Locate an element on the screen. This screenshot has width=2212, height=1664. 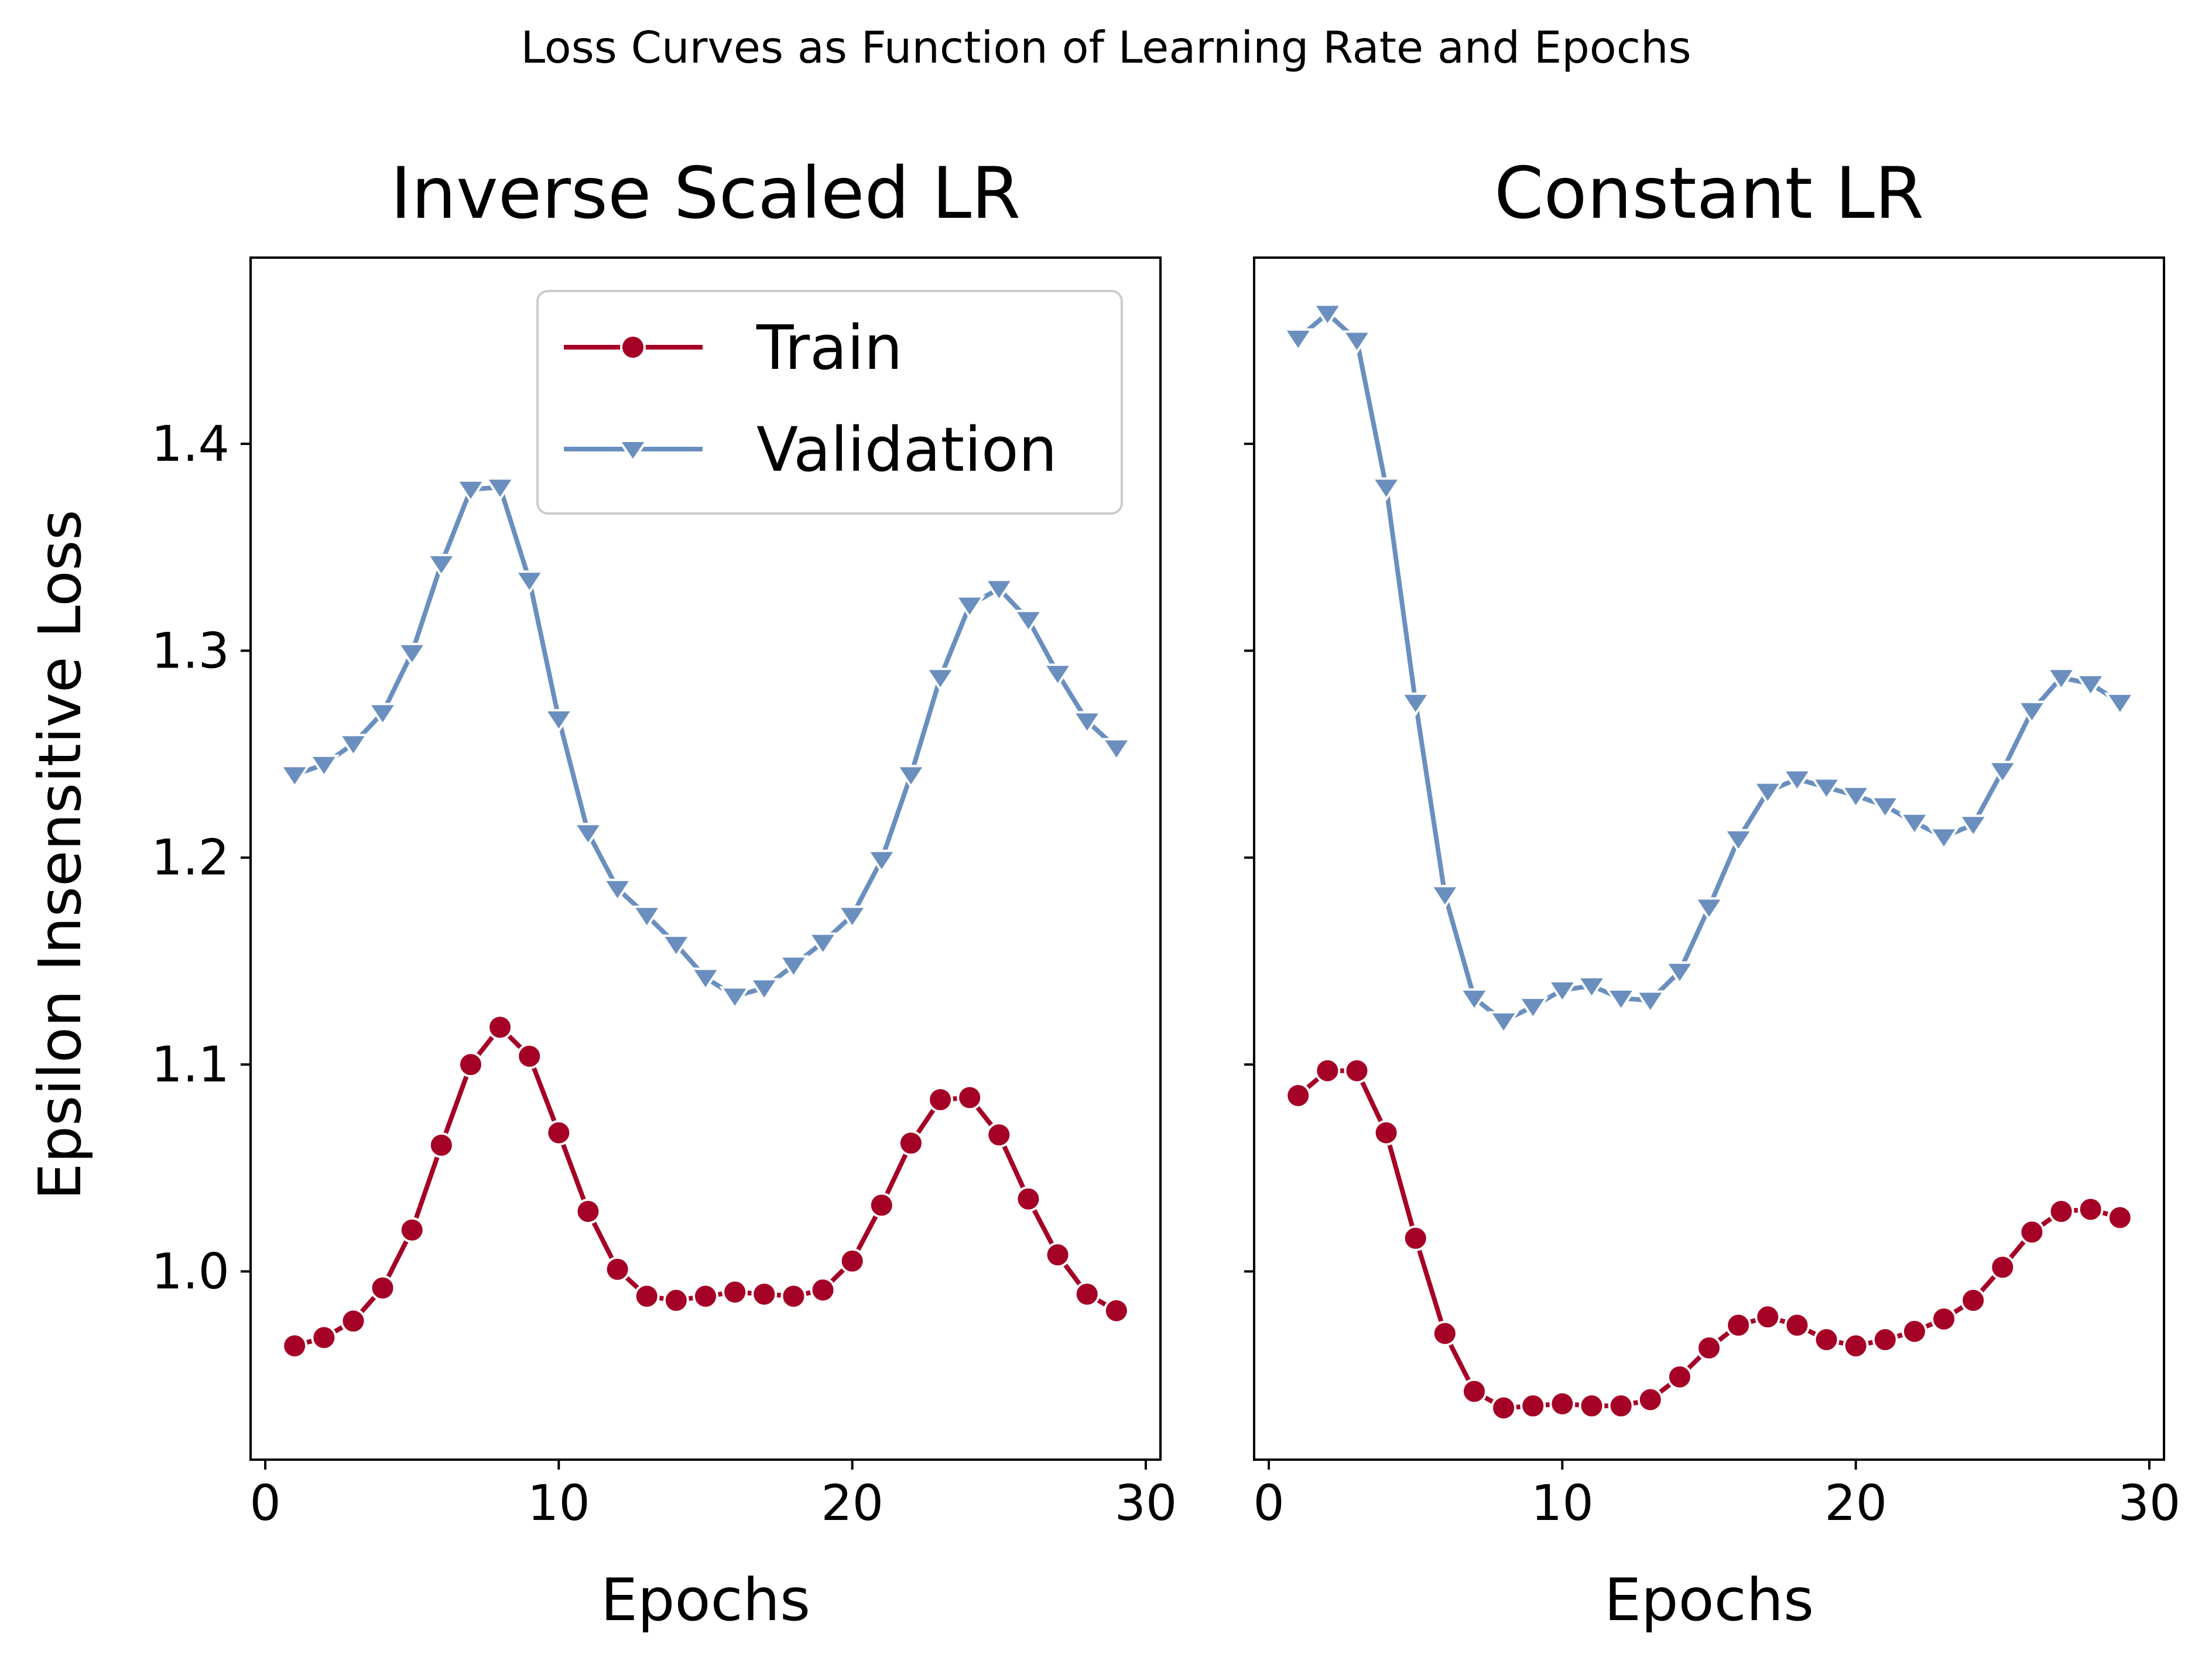
y-tick-label: 1.4 is located at coordinates (191, 444).